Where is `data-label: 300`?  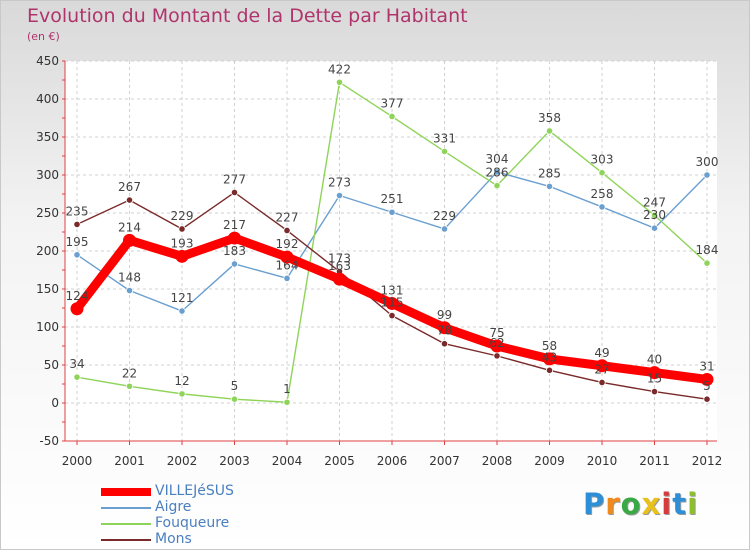 data-label: 300 is located at coordinates (707, 162).